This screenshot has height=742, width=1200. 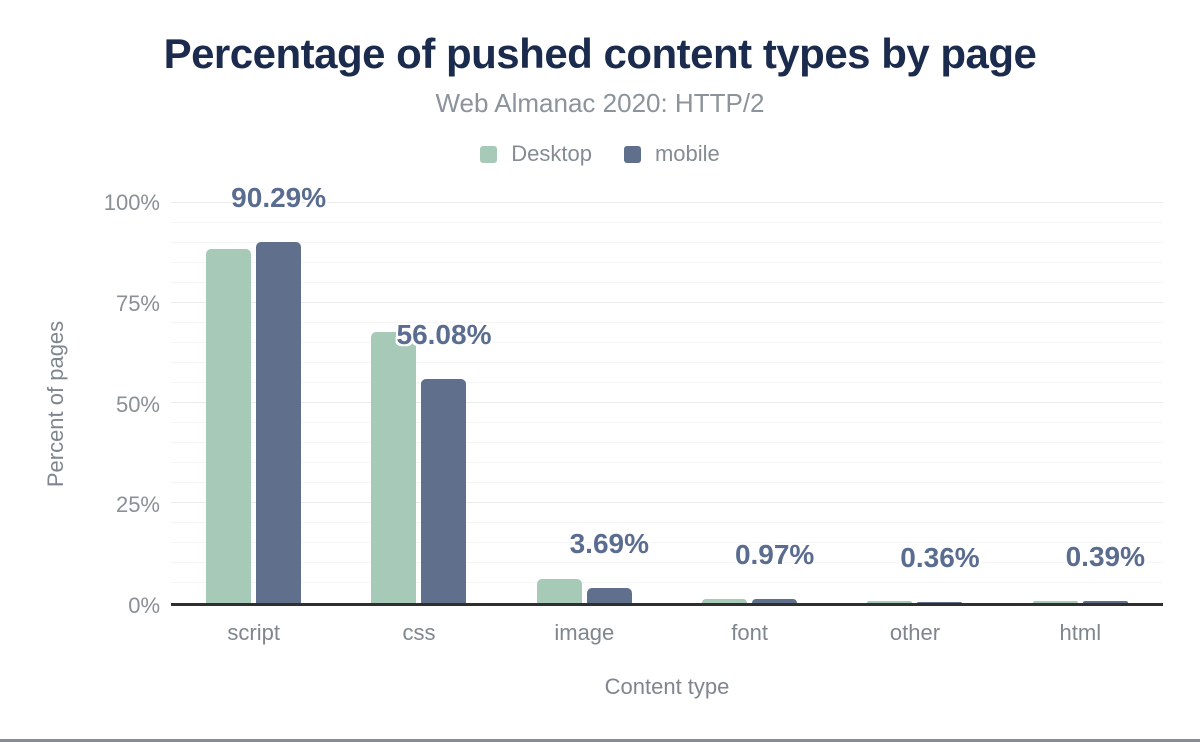 What do you see at coordinates (253, 632) in the screenshot?
I see `x-tick-label-script: script` at bounding box center [253, 632].